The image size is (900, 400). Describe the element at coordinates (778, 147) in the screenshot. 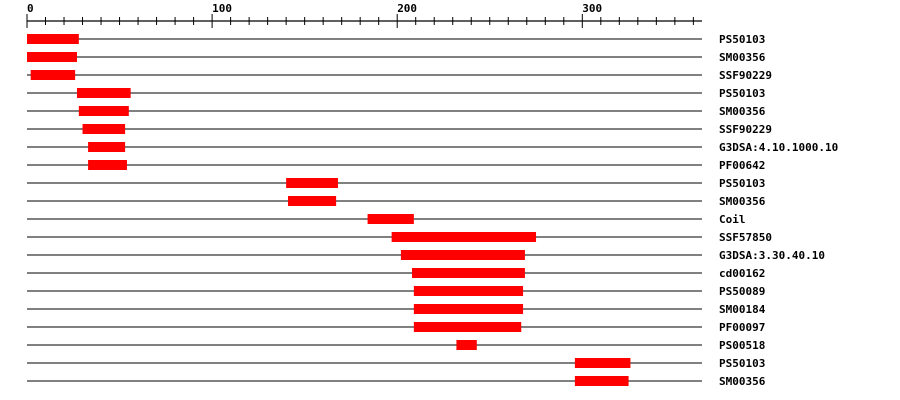

I see `feature-label: G3DSA:4.10.1000.10` at that location.